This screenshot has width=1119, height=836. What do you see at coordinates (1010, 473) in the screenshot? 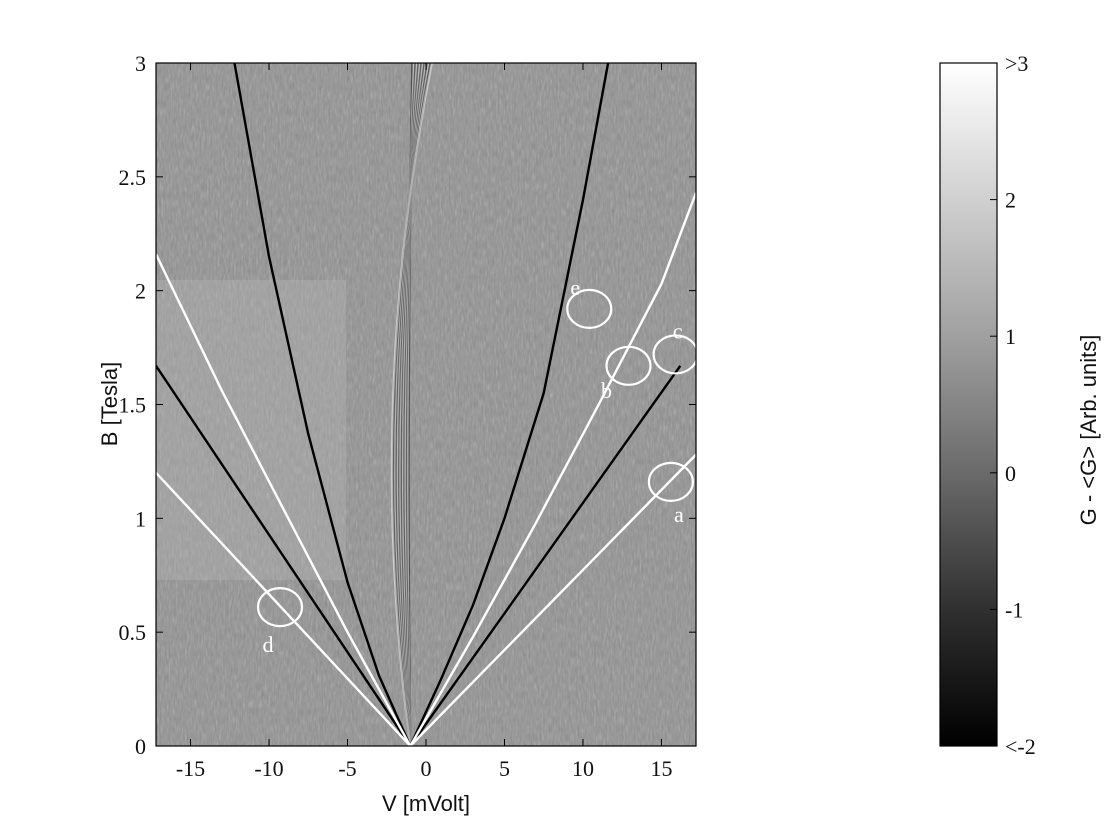
I see `colorbar-tick-label: 0` at bounding box center [1010, 473].